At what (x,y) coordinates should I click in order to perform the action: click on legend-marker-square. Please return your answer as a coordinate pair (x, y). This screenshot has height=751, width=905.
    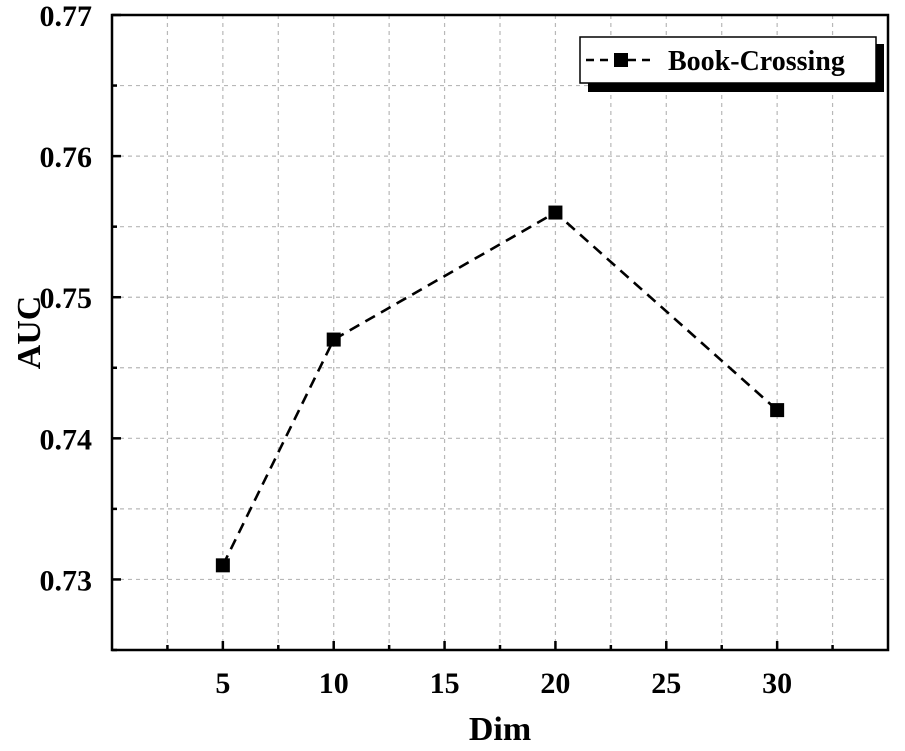
    Looking at the image, I should click on (621, 60).